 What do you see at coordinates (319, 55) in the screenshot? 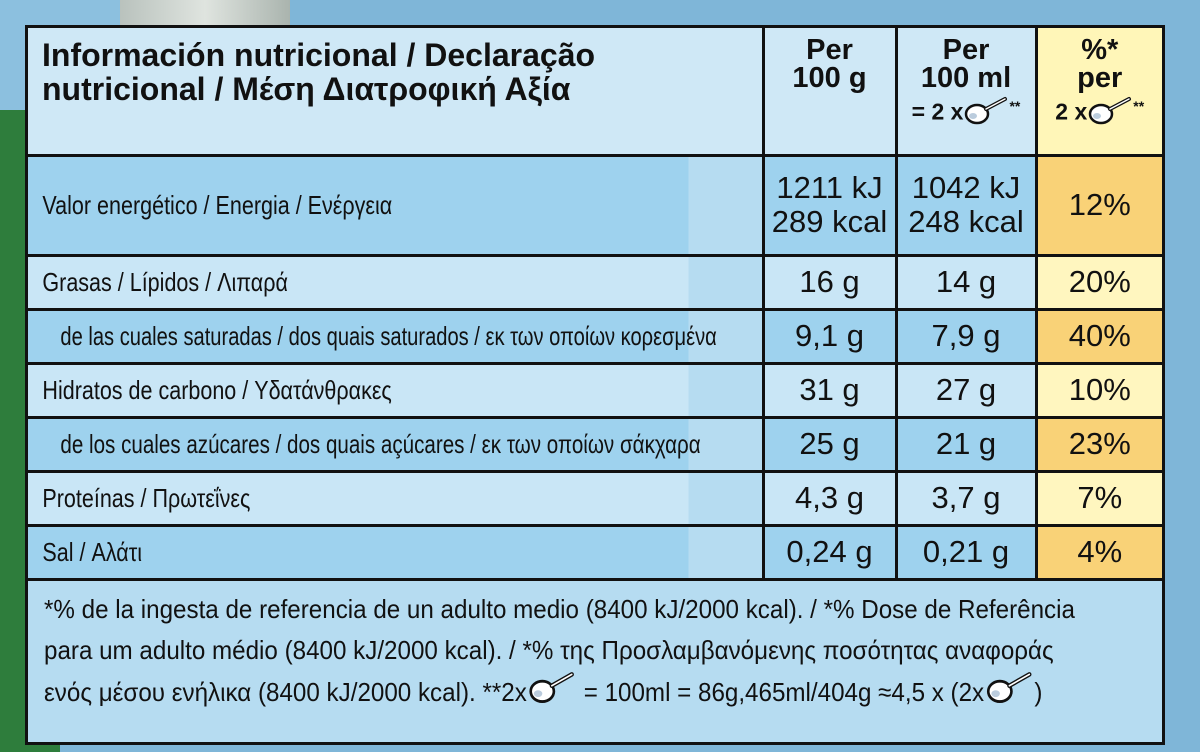
I see `title-line: Información nutricional / Declaração` at bounding box center [319, 55].